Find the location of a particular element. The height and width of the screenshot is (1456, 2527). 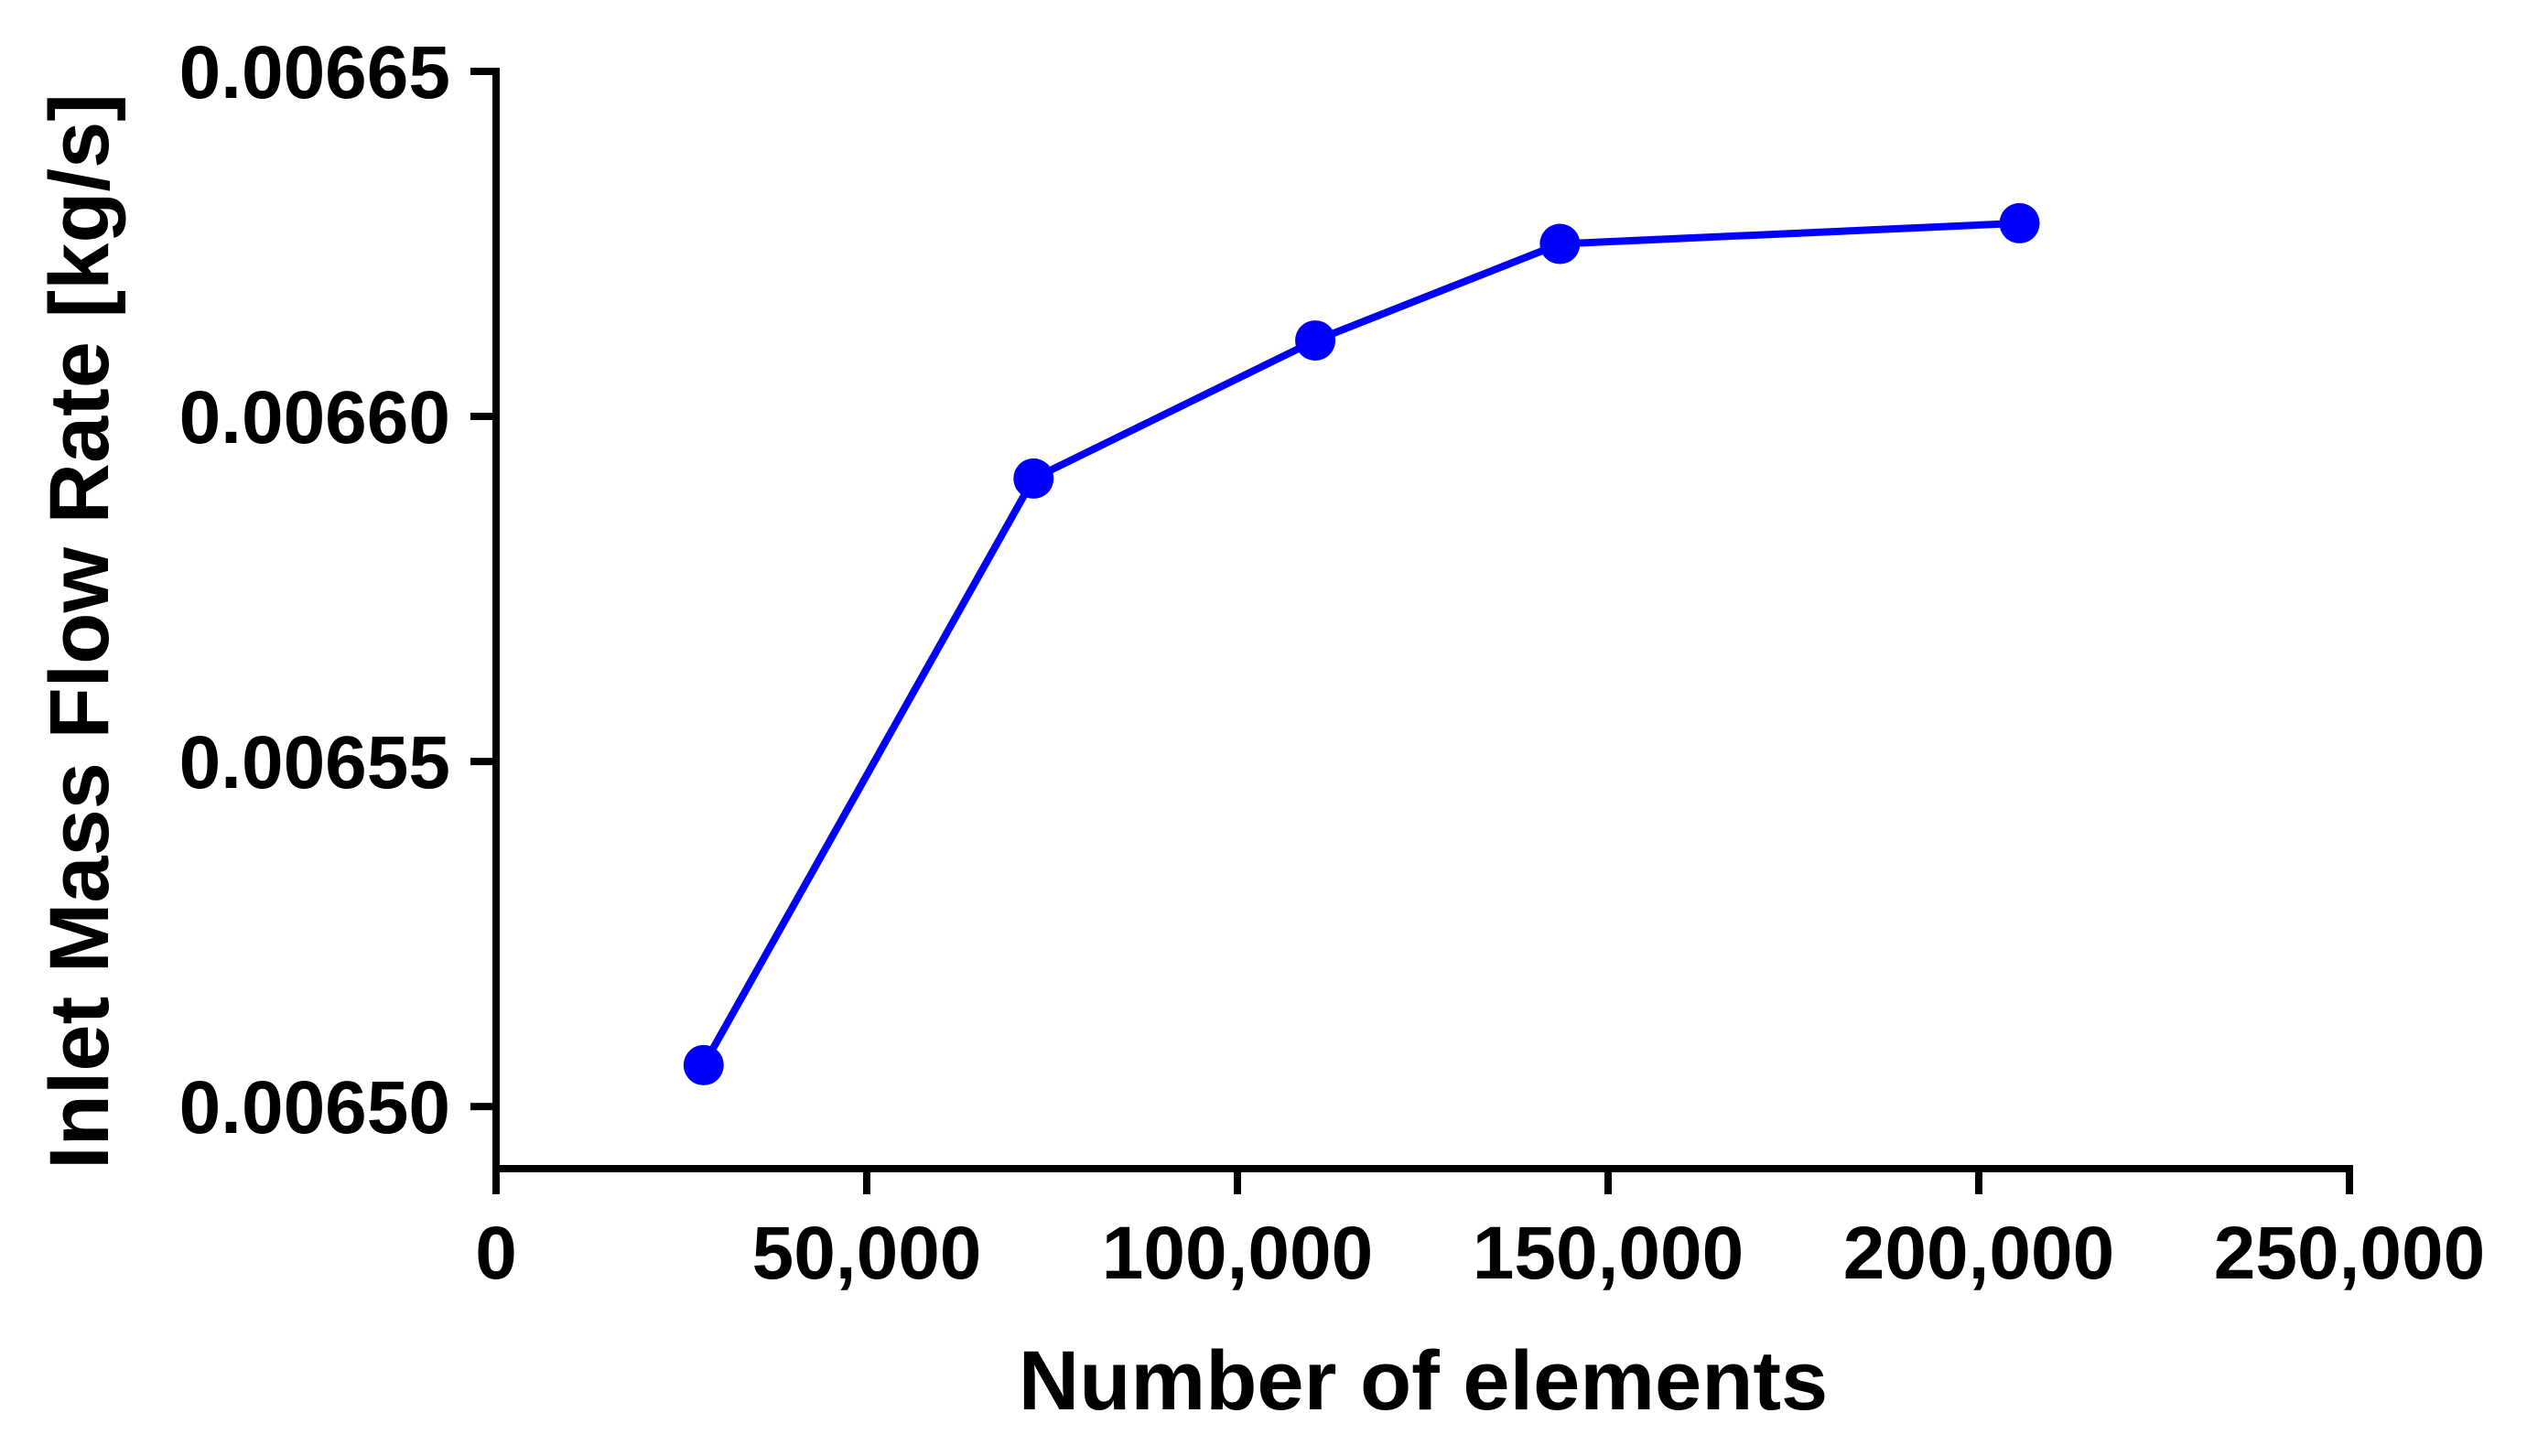

x-tick-label: 50,000 is located at coordinates (867, 1253).